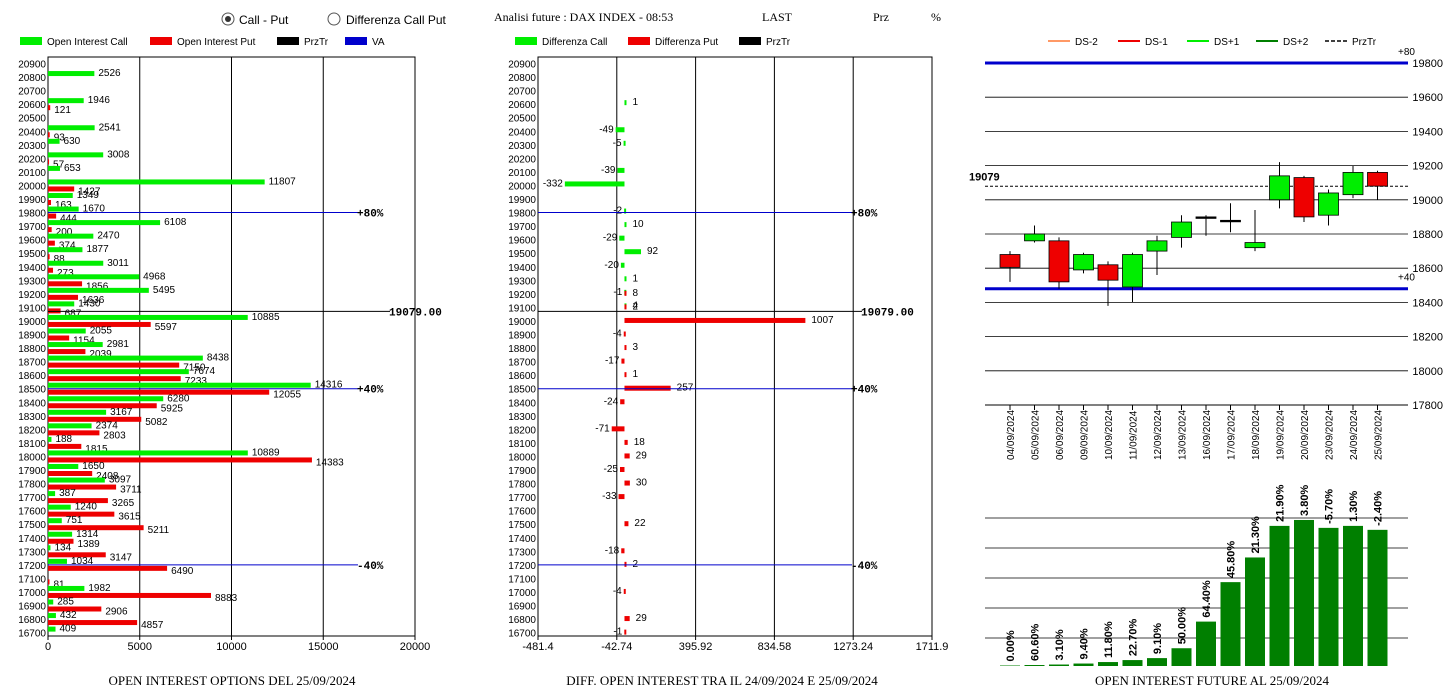 This screenshot has height=696, width=1448. What do you see at coordinates (612, 361) in the screenshot?
I see `diff-put-bar-label: -17` at bounding box center [612, 361].